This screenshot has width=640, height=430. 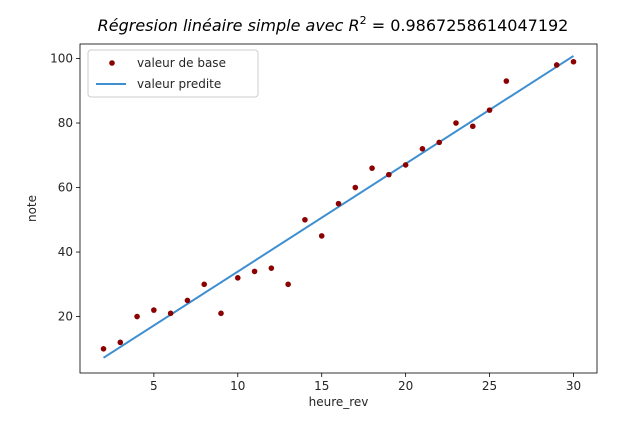 I want to click on legend-label-valeur-de-base: valeur de base, so click(x=181, y=63).